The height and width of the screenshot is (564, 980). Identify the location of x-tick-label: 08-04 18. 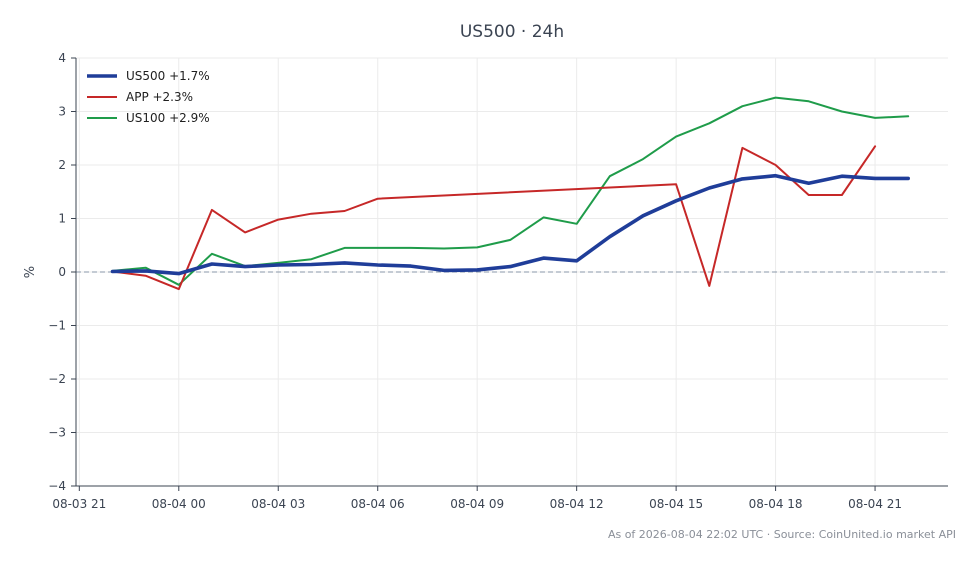
(776, 504).